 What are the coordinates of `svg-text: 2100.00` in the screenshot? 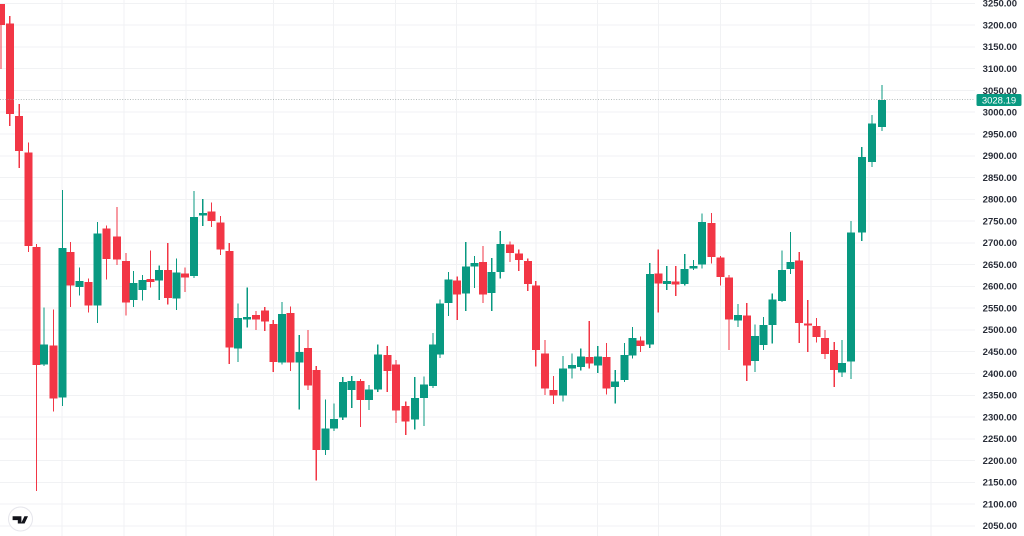 It's located at (1000, 504).